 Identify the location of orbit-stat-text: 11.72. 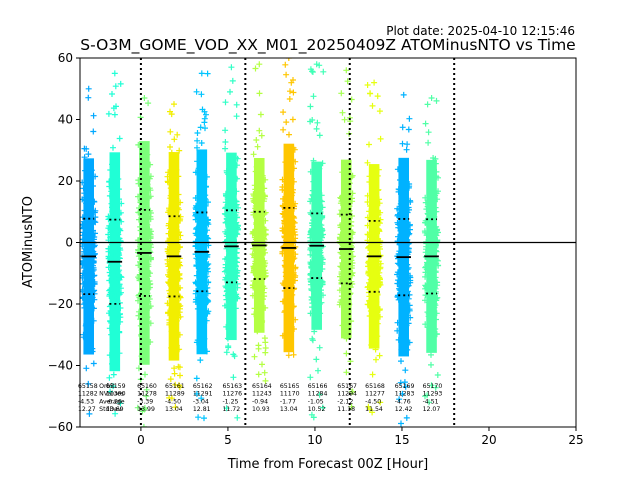
(231, 409).